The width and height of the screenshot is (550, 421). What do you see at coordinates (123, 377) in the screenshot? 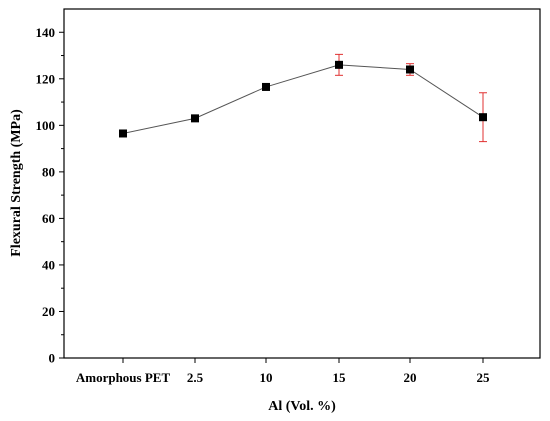
I see `x-tick-label: Amorphous PET` at bounding box center [123, 377].